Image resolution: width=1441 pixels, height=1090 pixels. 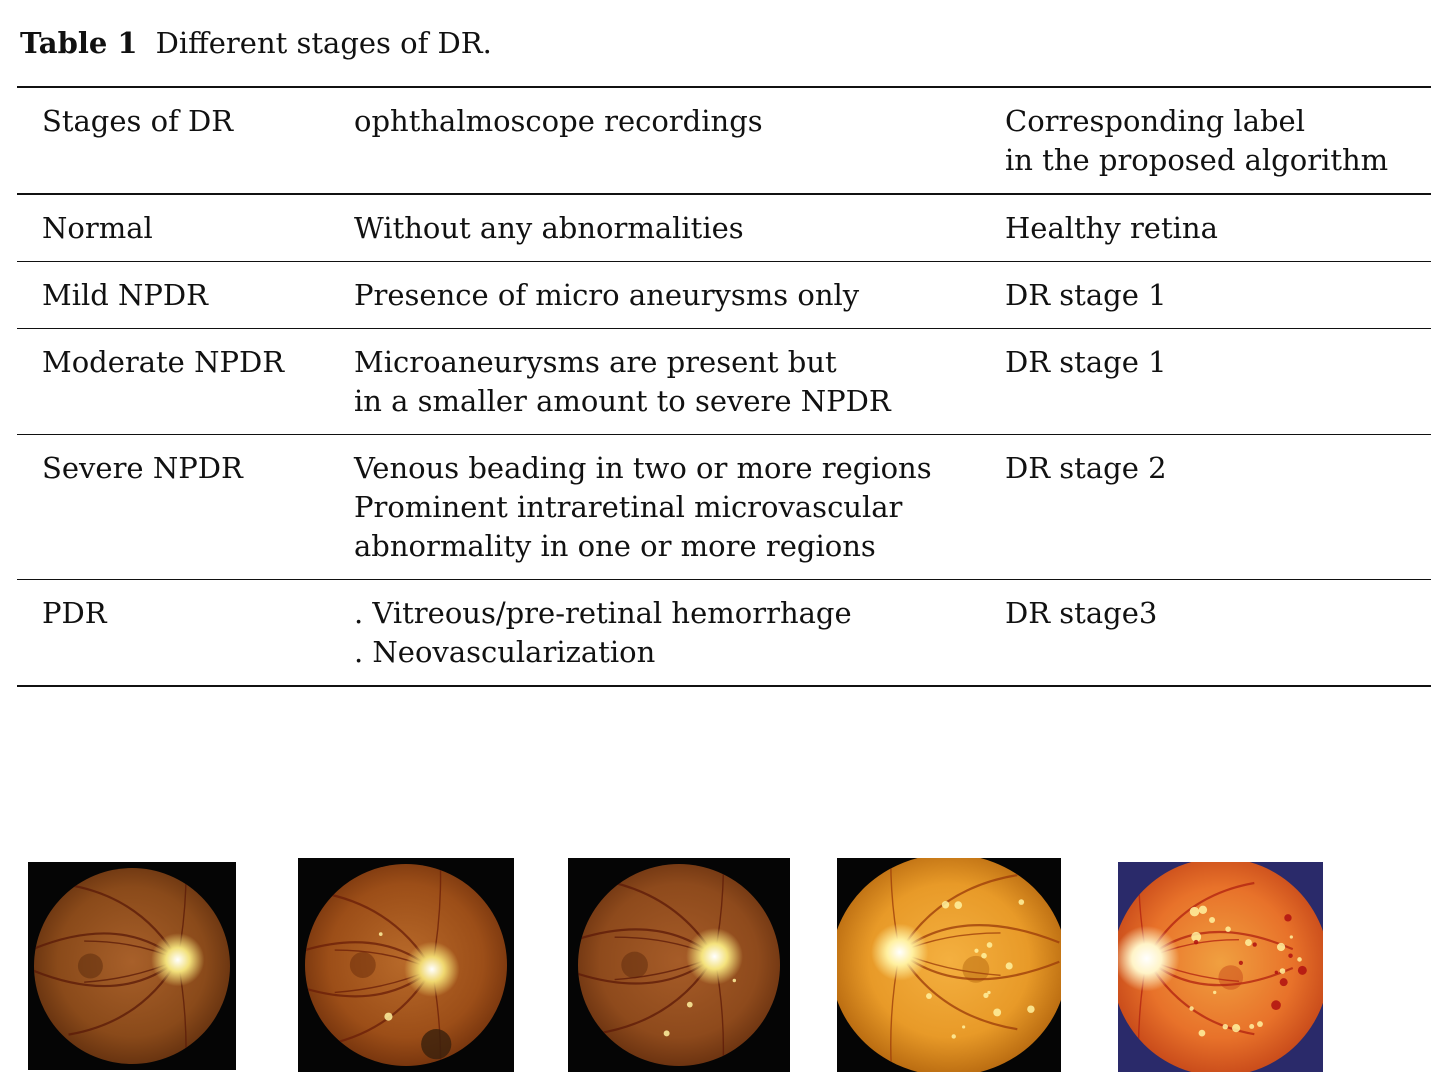 I want to click on fundus-image-4-graphic, so click(x=949, y=965).